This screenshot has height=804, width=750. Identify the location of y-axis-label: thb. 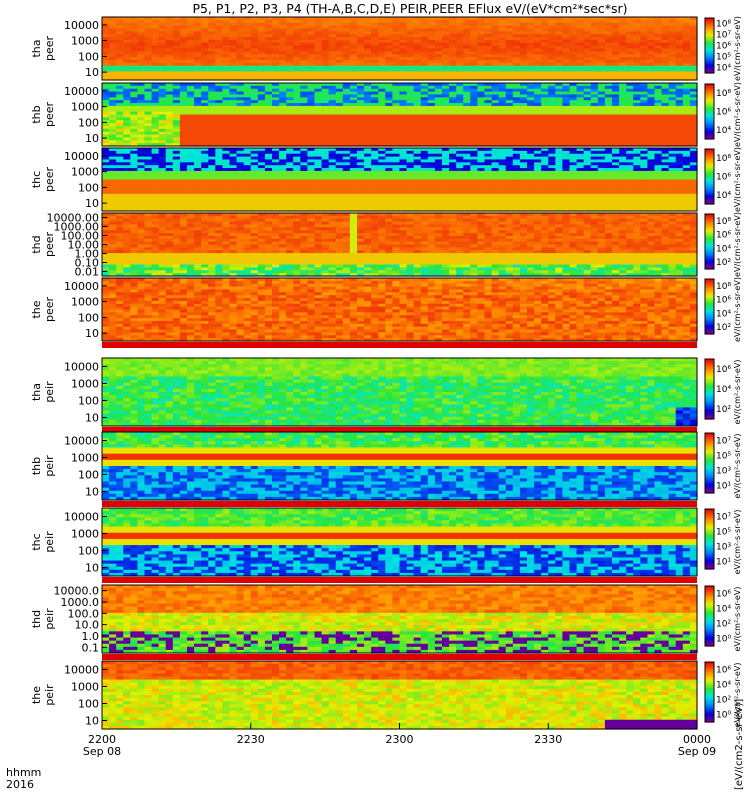
(36, 114).